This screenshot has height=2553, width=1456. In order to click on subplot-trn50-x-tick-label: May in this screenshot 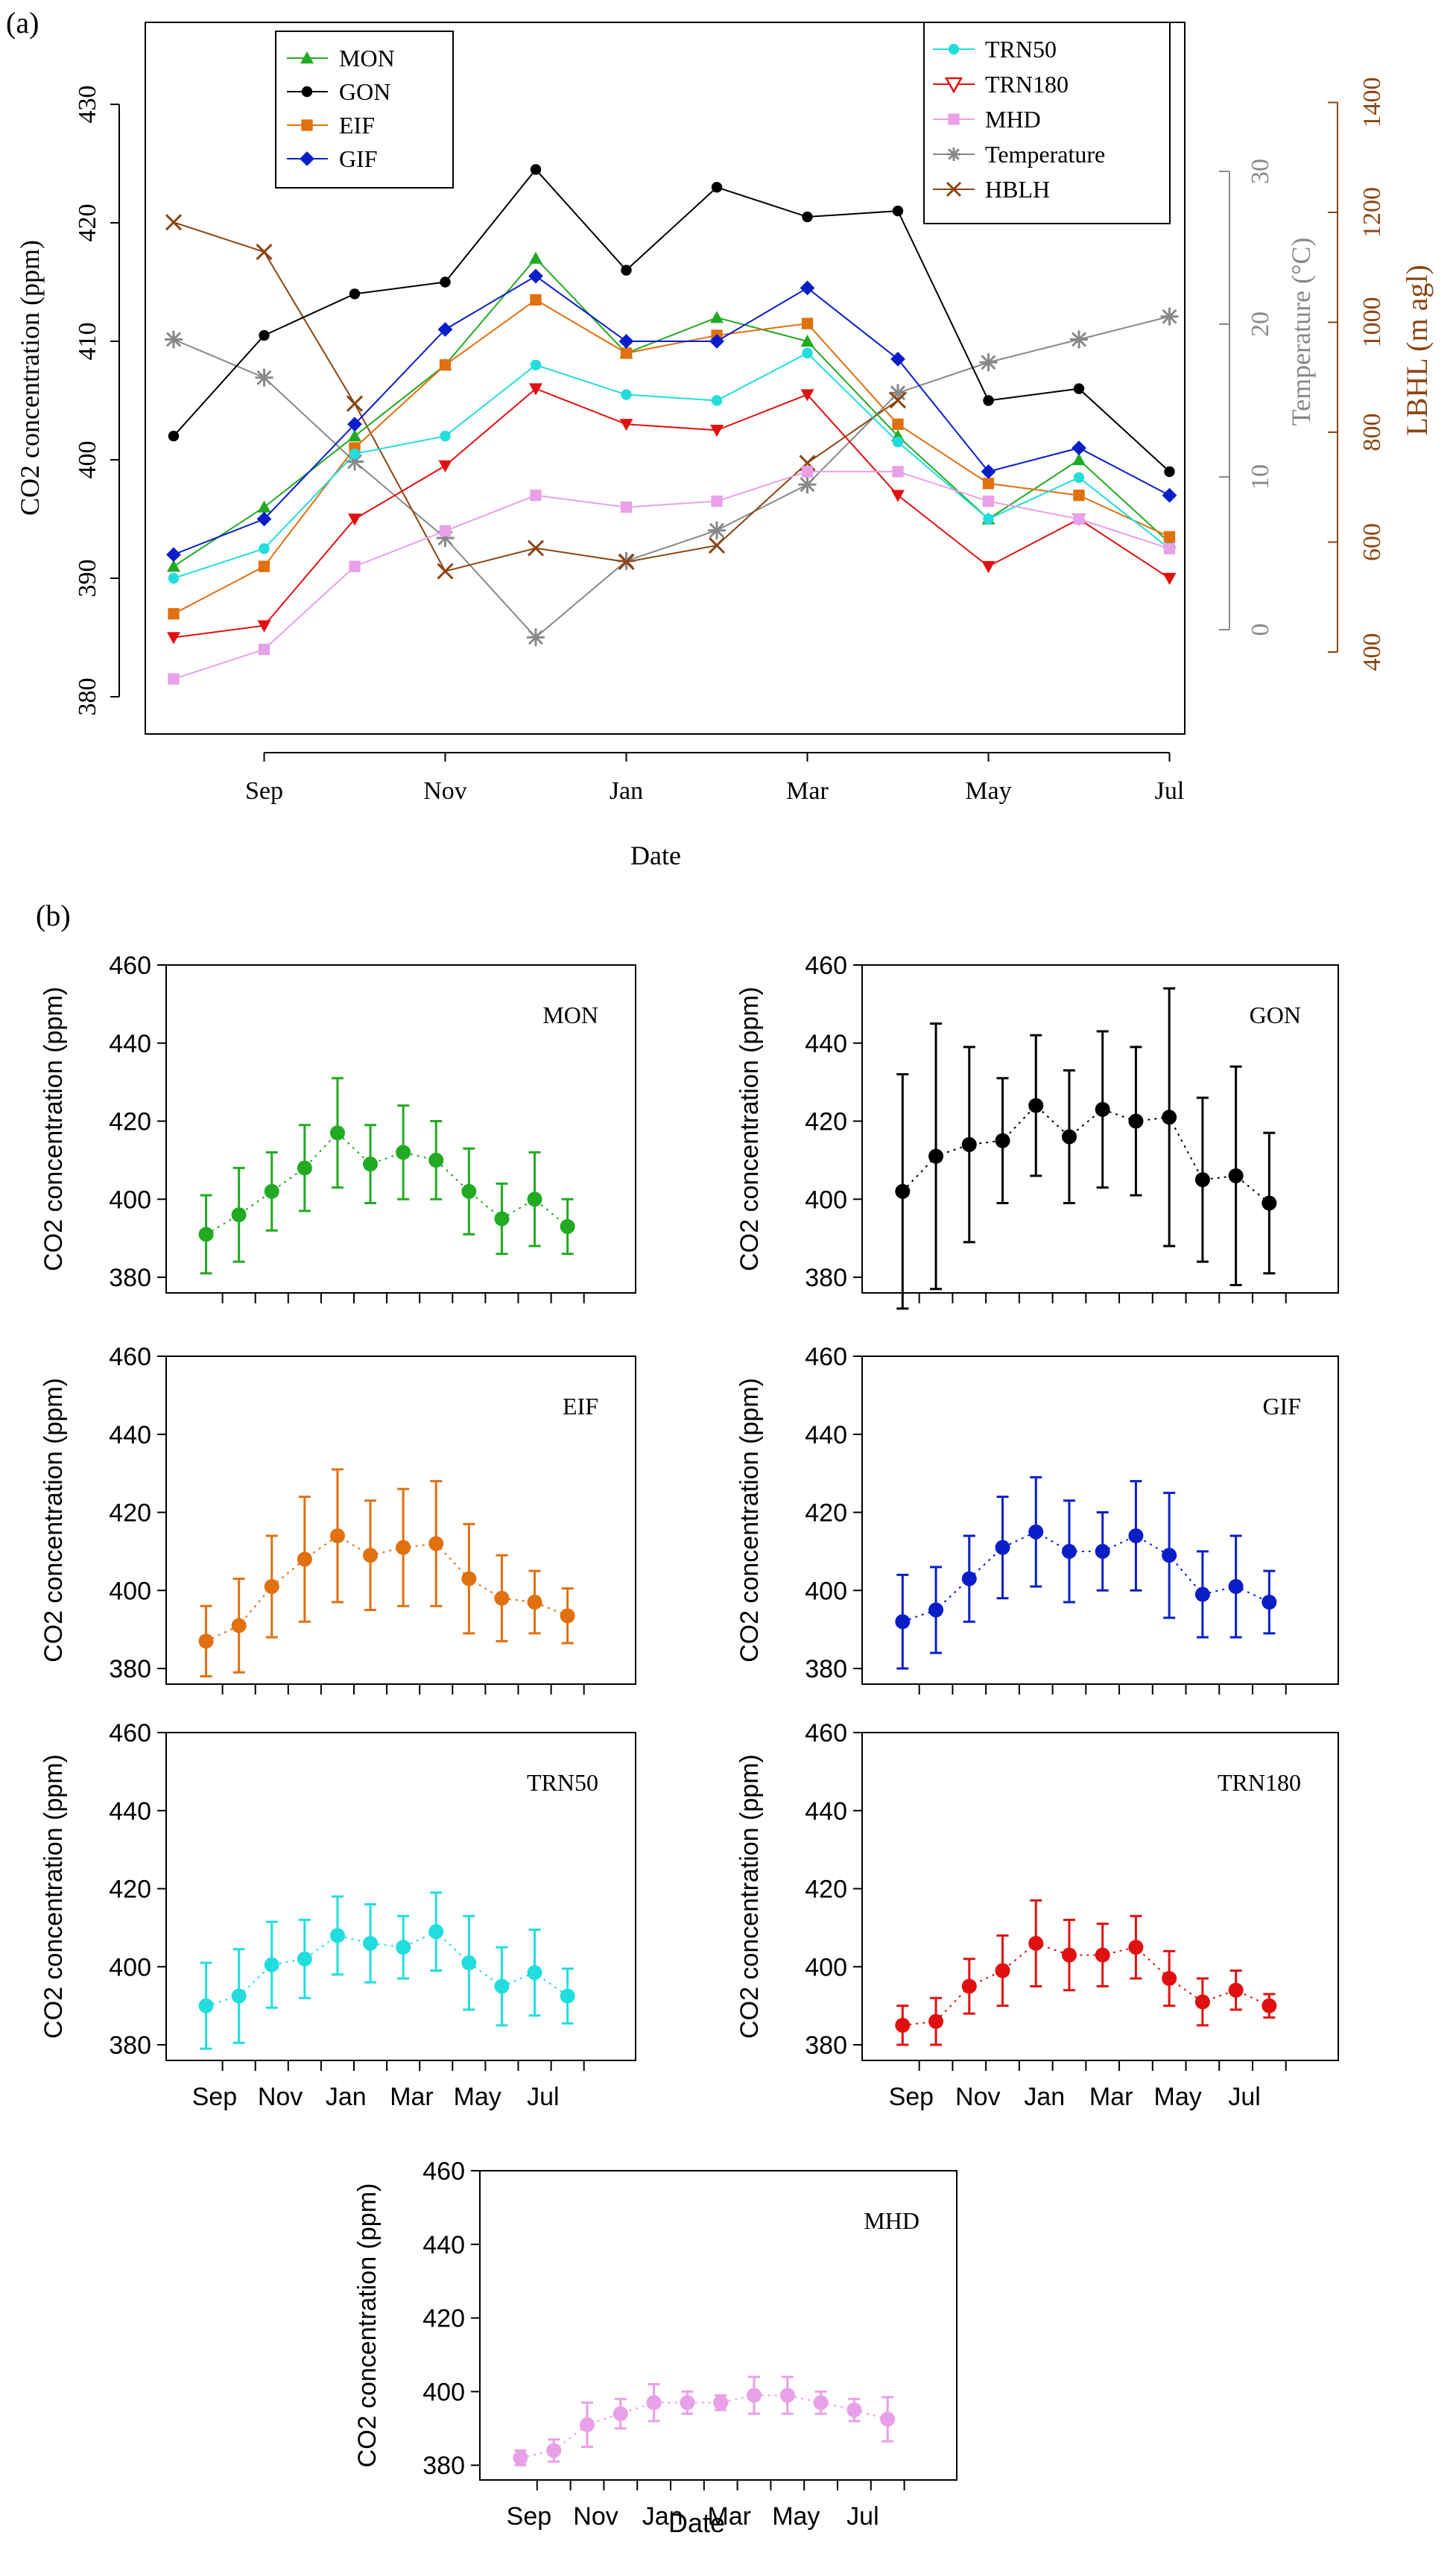, I will do `click(477, 2097)`.